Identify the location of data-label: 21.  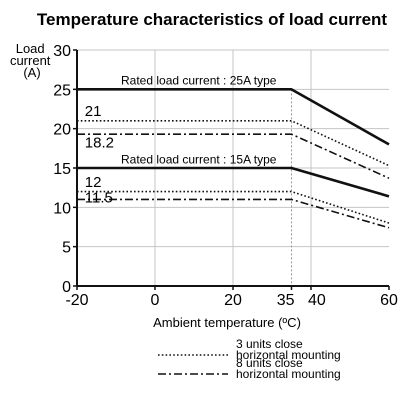
(93, 111).